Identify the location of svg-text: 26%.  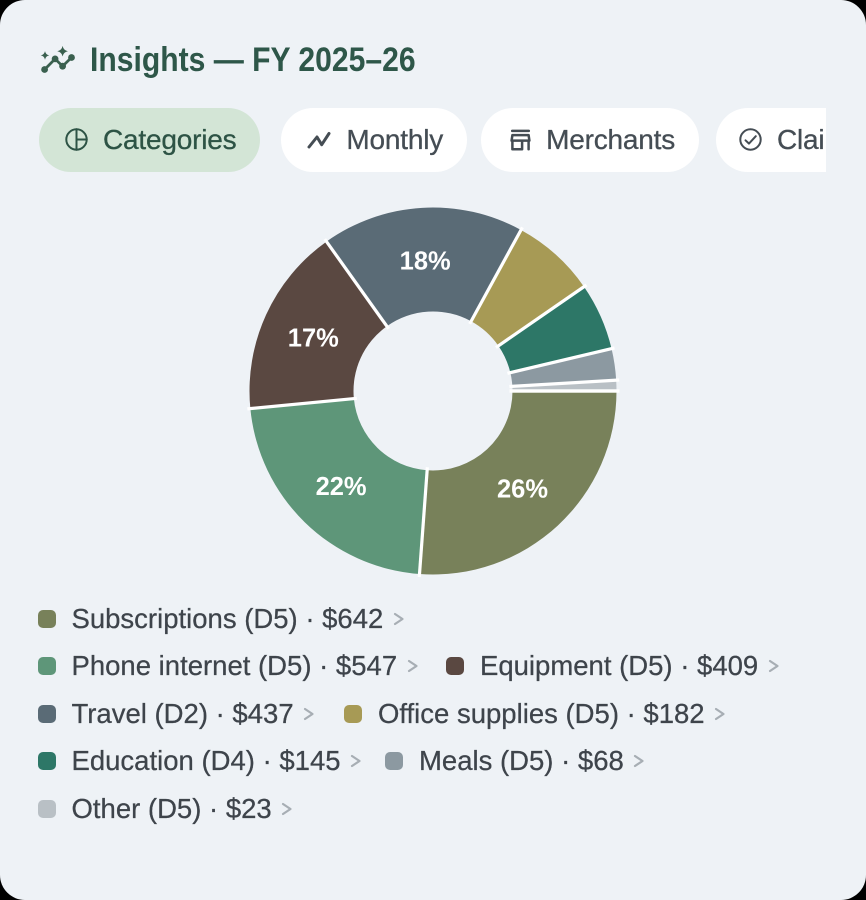
(522, 489).